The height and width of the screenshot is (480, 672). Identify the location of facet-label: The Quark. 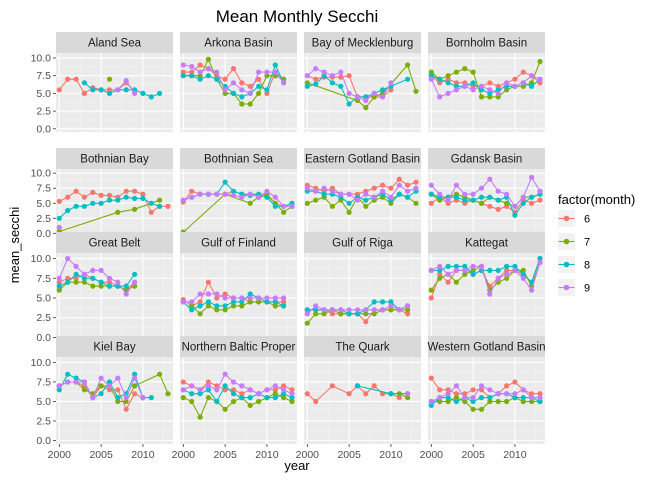
(362, 348).